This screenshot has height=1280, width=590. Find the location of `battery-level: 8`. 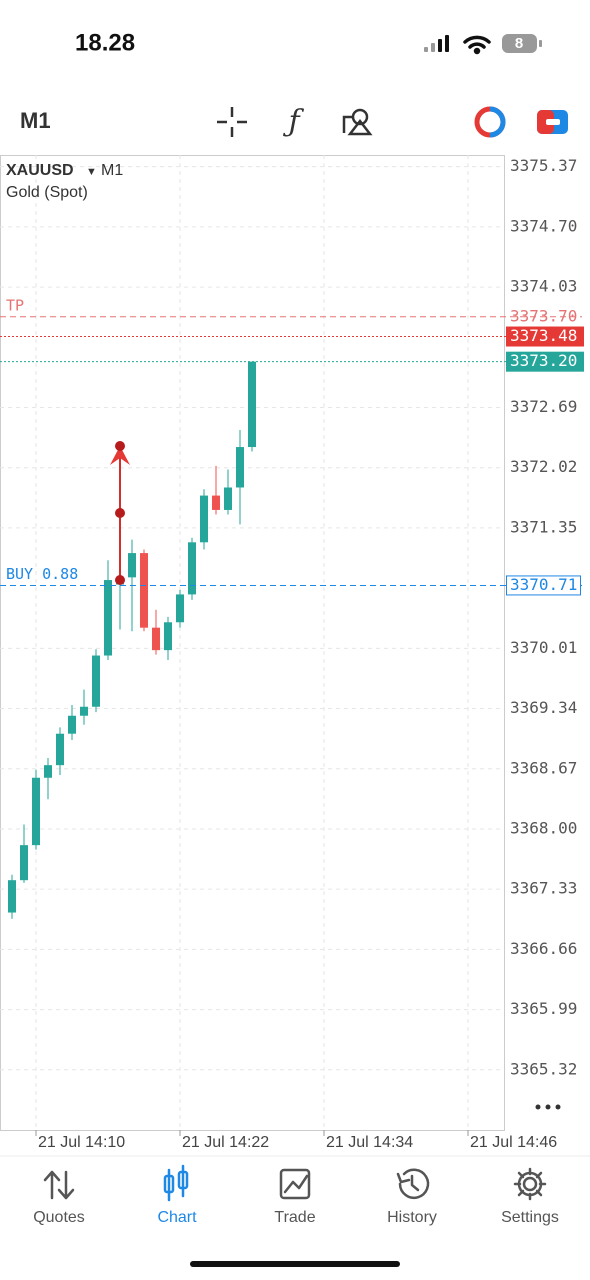

battery-level: 8 is located at coordinates (519, 43).